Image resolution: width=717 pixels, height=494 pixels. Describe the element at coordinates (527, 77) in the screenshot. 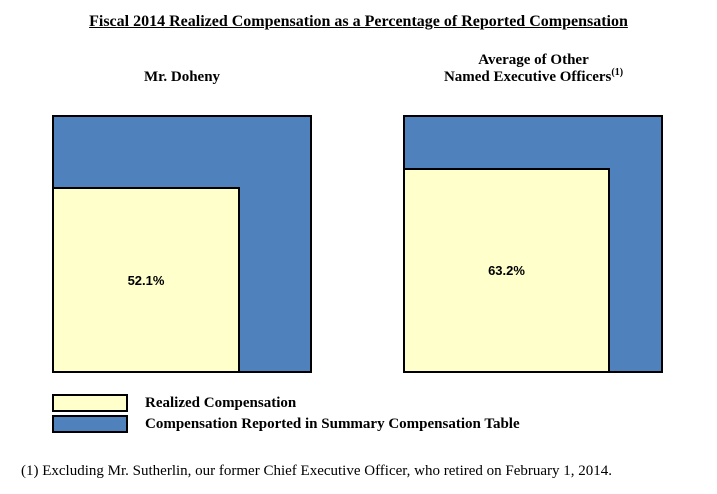

I see `panel-header-neo-line-2-text: Named Executive Officers` at that location.